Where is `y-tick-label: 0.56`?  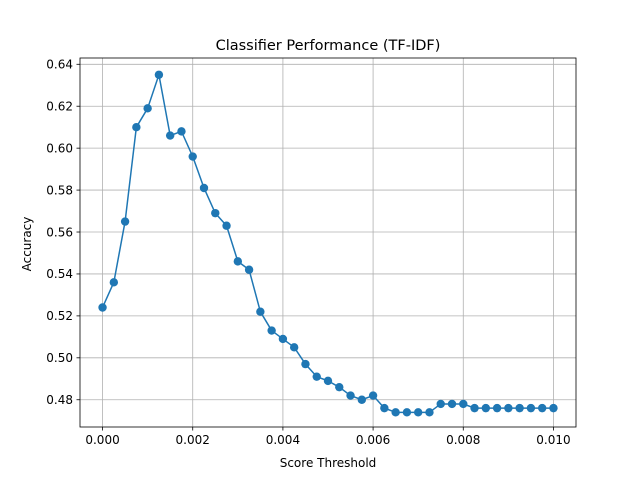 y-tick-label: 0.56 is located at coordinates (59, 232).